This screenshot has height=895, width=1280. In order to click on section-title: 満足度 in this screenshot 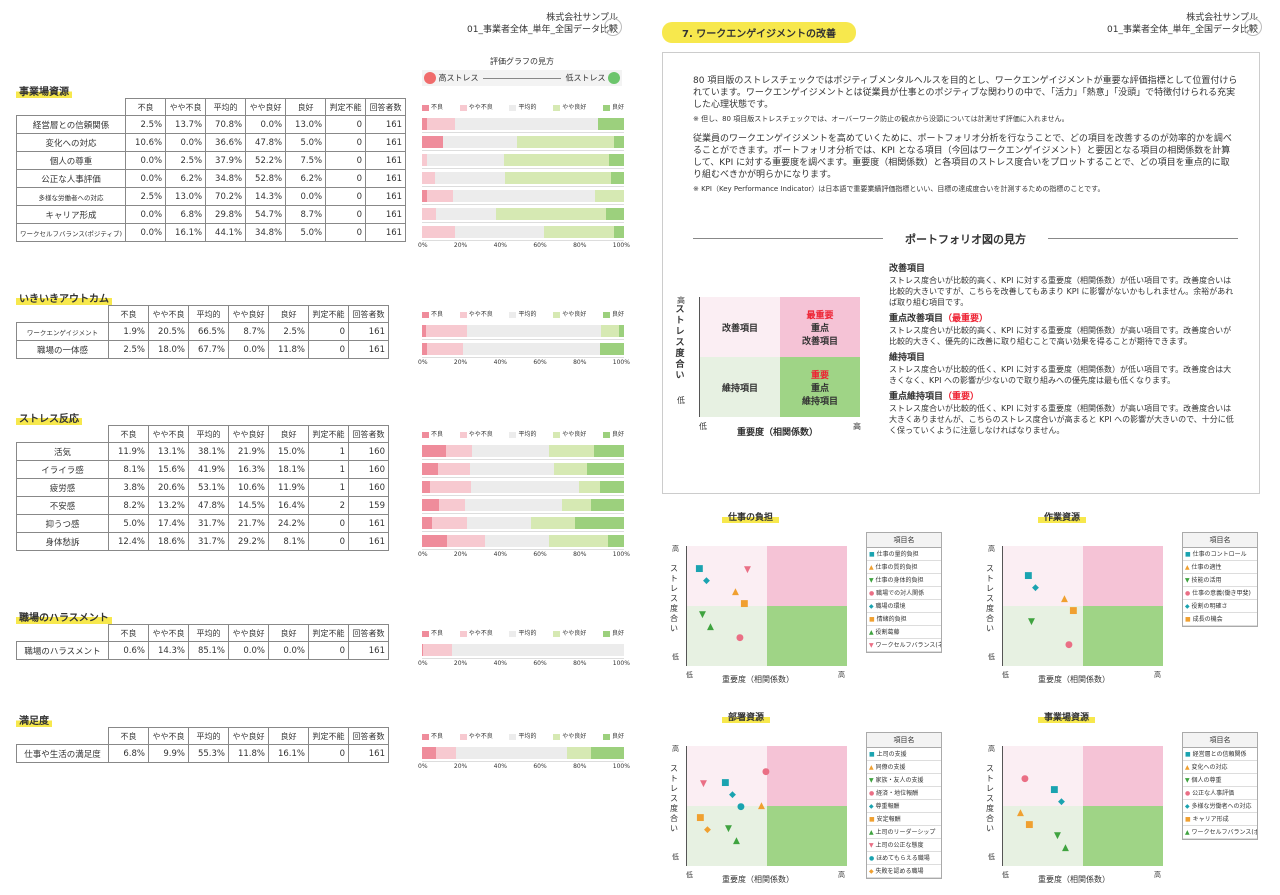, I will do `click(34, 719)`.